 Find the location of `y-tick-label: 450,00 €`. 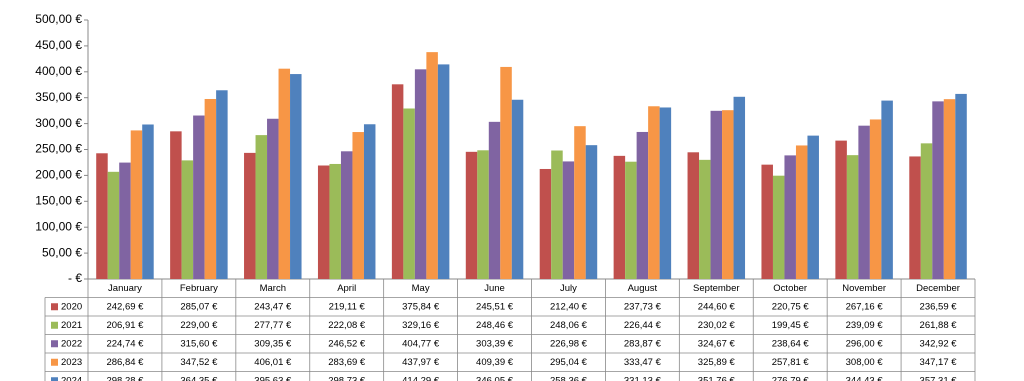

y-tick-label: 450,00 € is located at coordinates (58, 45).